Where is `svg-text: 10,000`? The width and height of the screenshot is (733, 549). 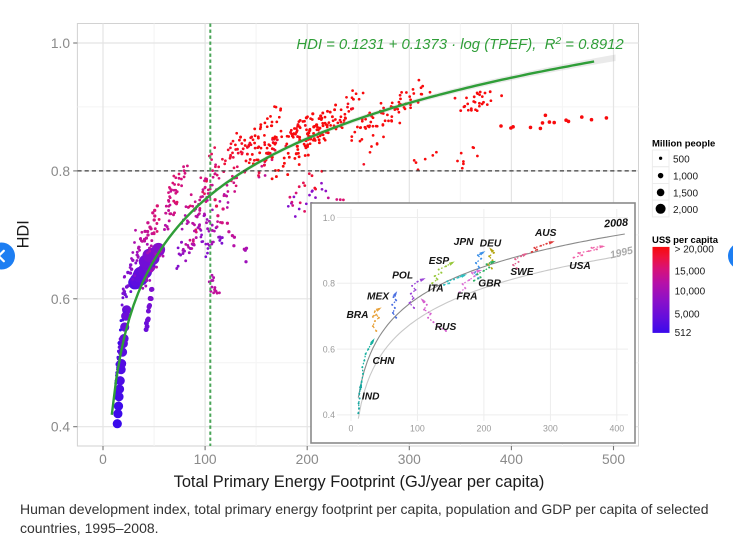 svg-text: 10,000 is located at coordinates (690, 292).